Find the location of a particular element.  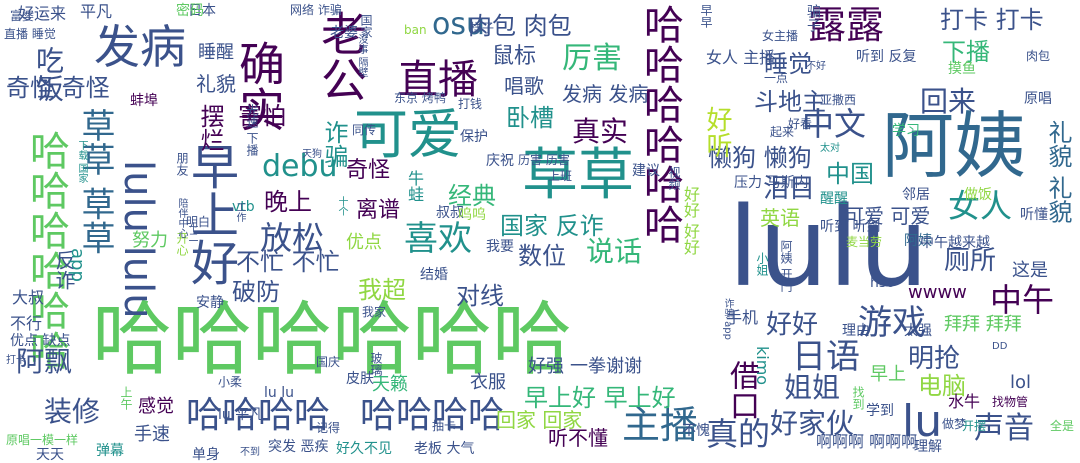

word: 没事 隔壁 is located at coordinates (361, 56).